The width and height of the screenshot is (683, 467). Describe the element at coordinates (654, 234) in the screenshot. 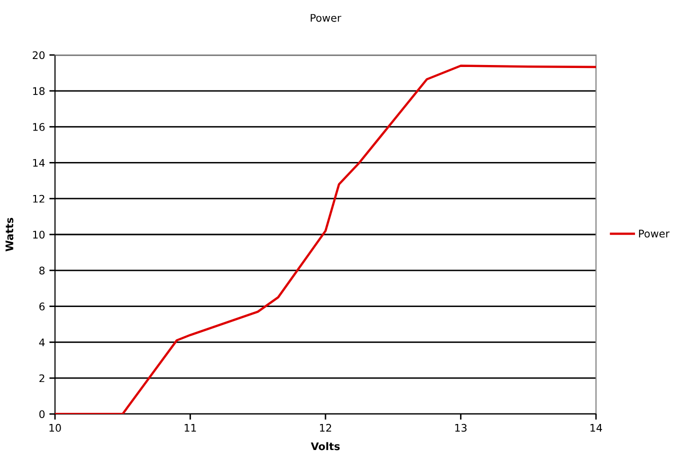

I see `legend-label: Power` at that location.